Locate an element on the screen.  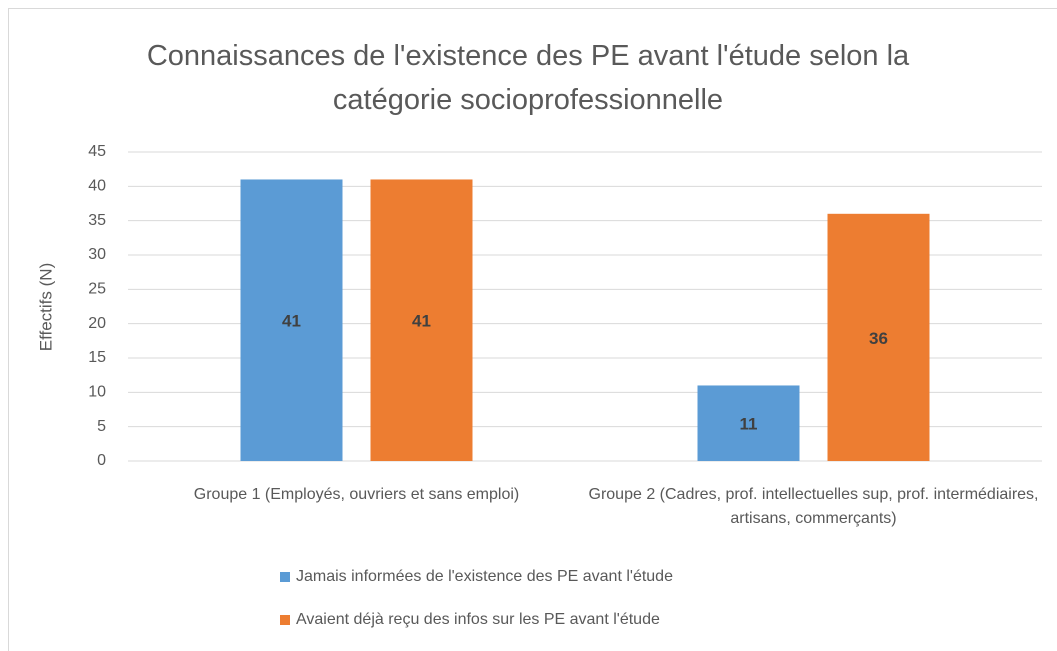
y-tick-label: 35 is located at coordinates (97, 220).